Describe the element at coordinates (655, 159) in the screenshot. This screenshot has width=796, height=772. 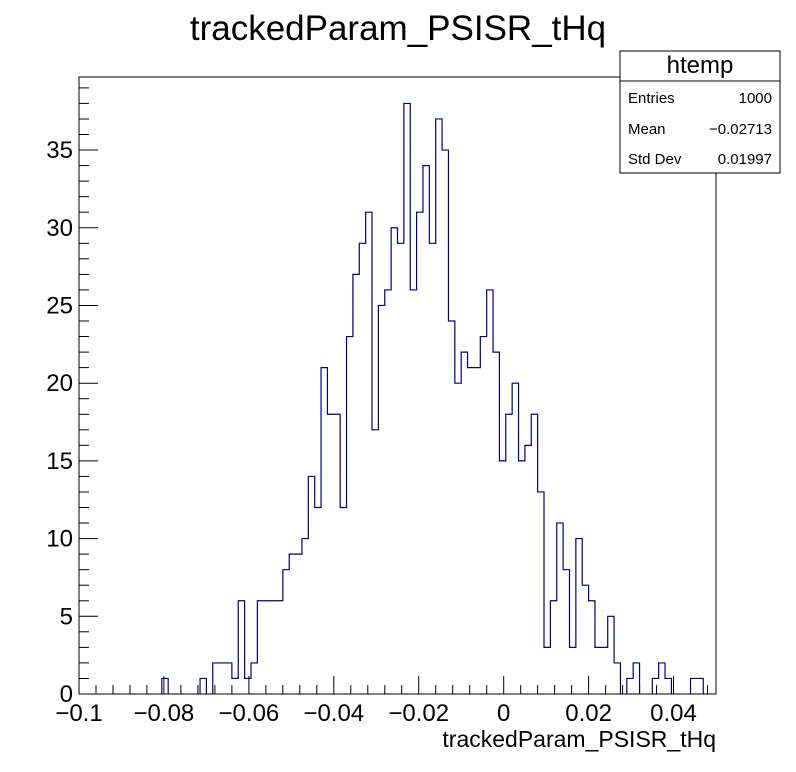
I see `stats-stddev-label: Std Dev` at that location.